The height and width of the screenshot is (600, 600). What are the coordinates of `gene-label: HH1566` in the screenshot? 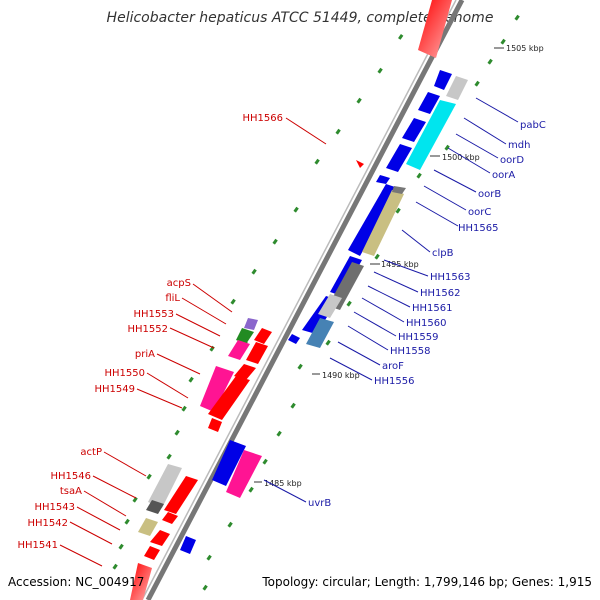 It's located at (263, 118).